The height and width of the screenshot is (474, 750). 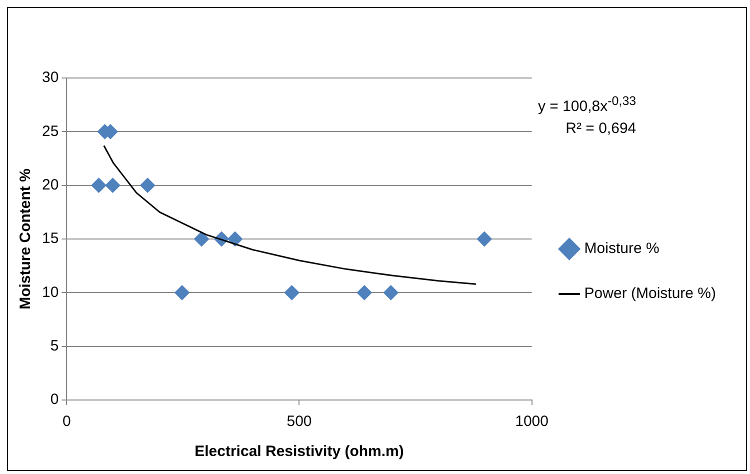 I want to click on x-axis-title: Electrical Resistivity (ohm.m), so click(x=299, y=451).